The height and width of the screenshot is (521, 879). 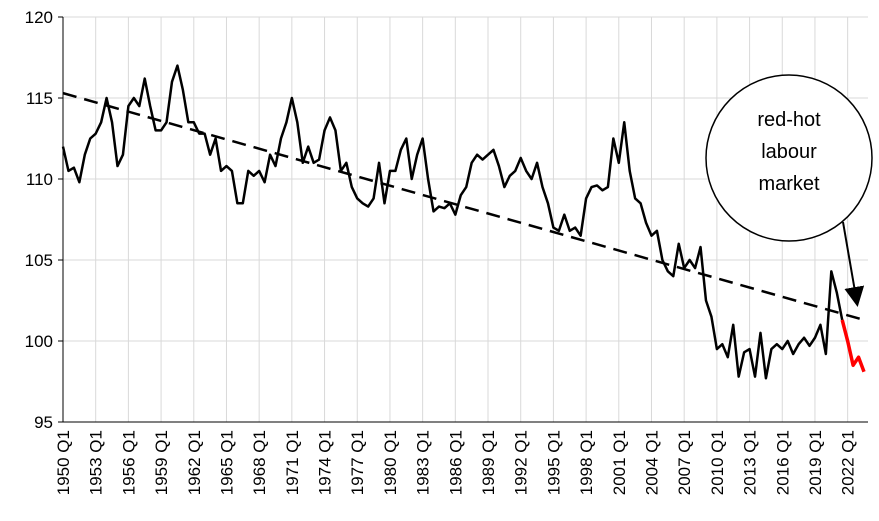 I want to click on x-tick-label: 1992 Q1, so click(x=521, y=462).